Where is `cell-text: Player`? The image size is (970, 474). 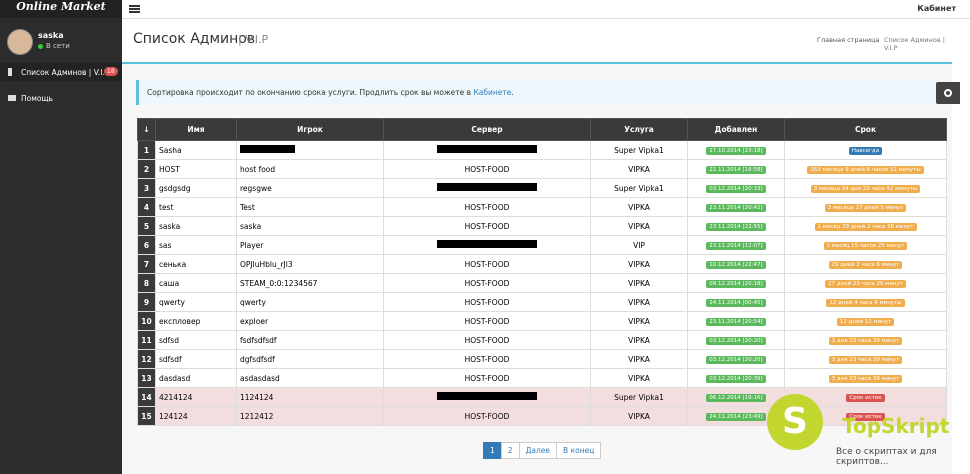 cell-text: Player is located at coordinates (252, 245).